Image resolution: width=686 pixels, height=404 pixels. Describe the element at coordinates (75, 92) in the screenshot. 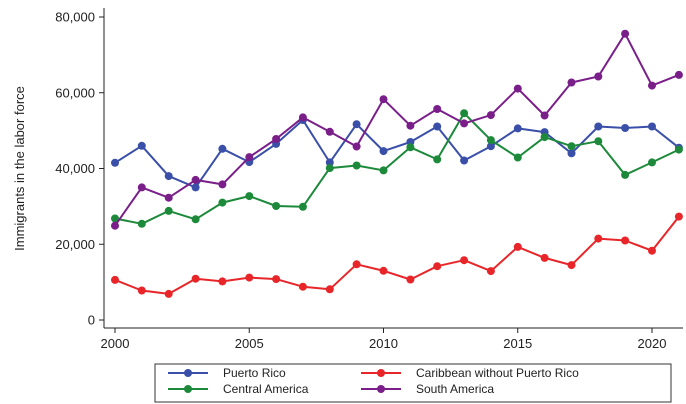

I see `y-tick-label: 60,000` at that location.